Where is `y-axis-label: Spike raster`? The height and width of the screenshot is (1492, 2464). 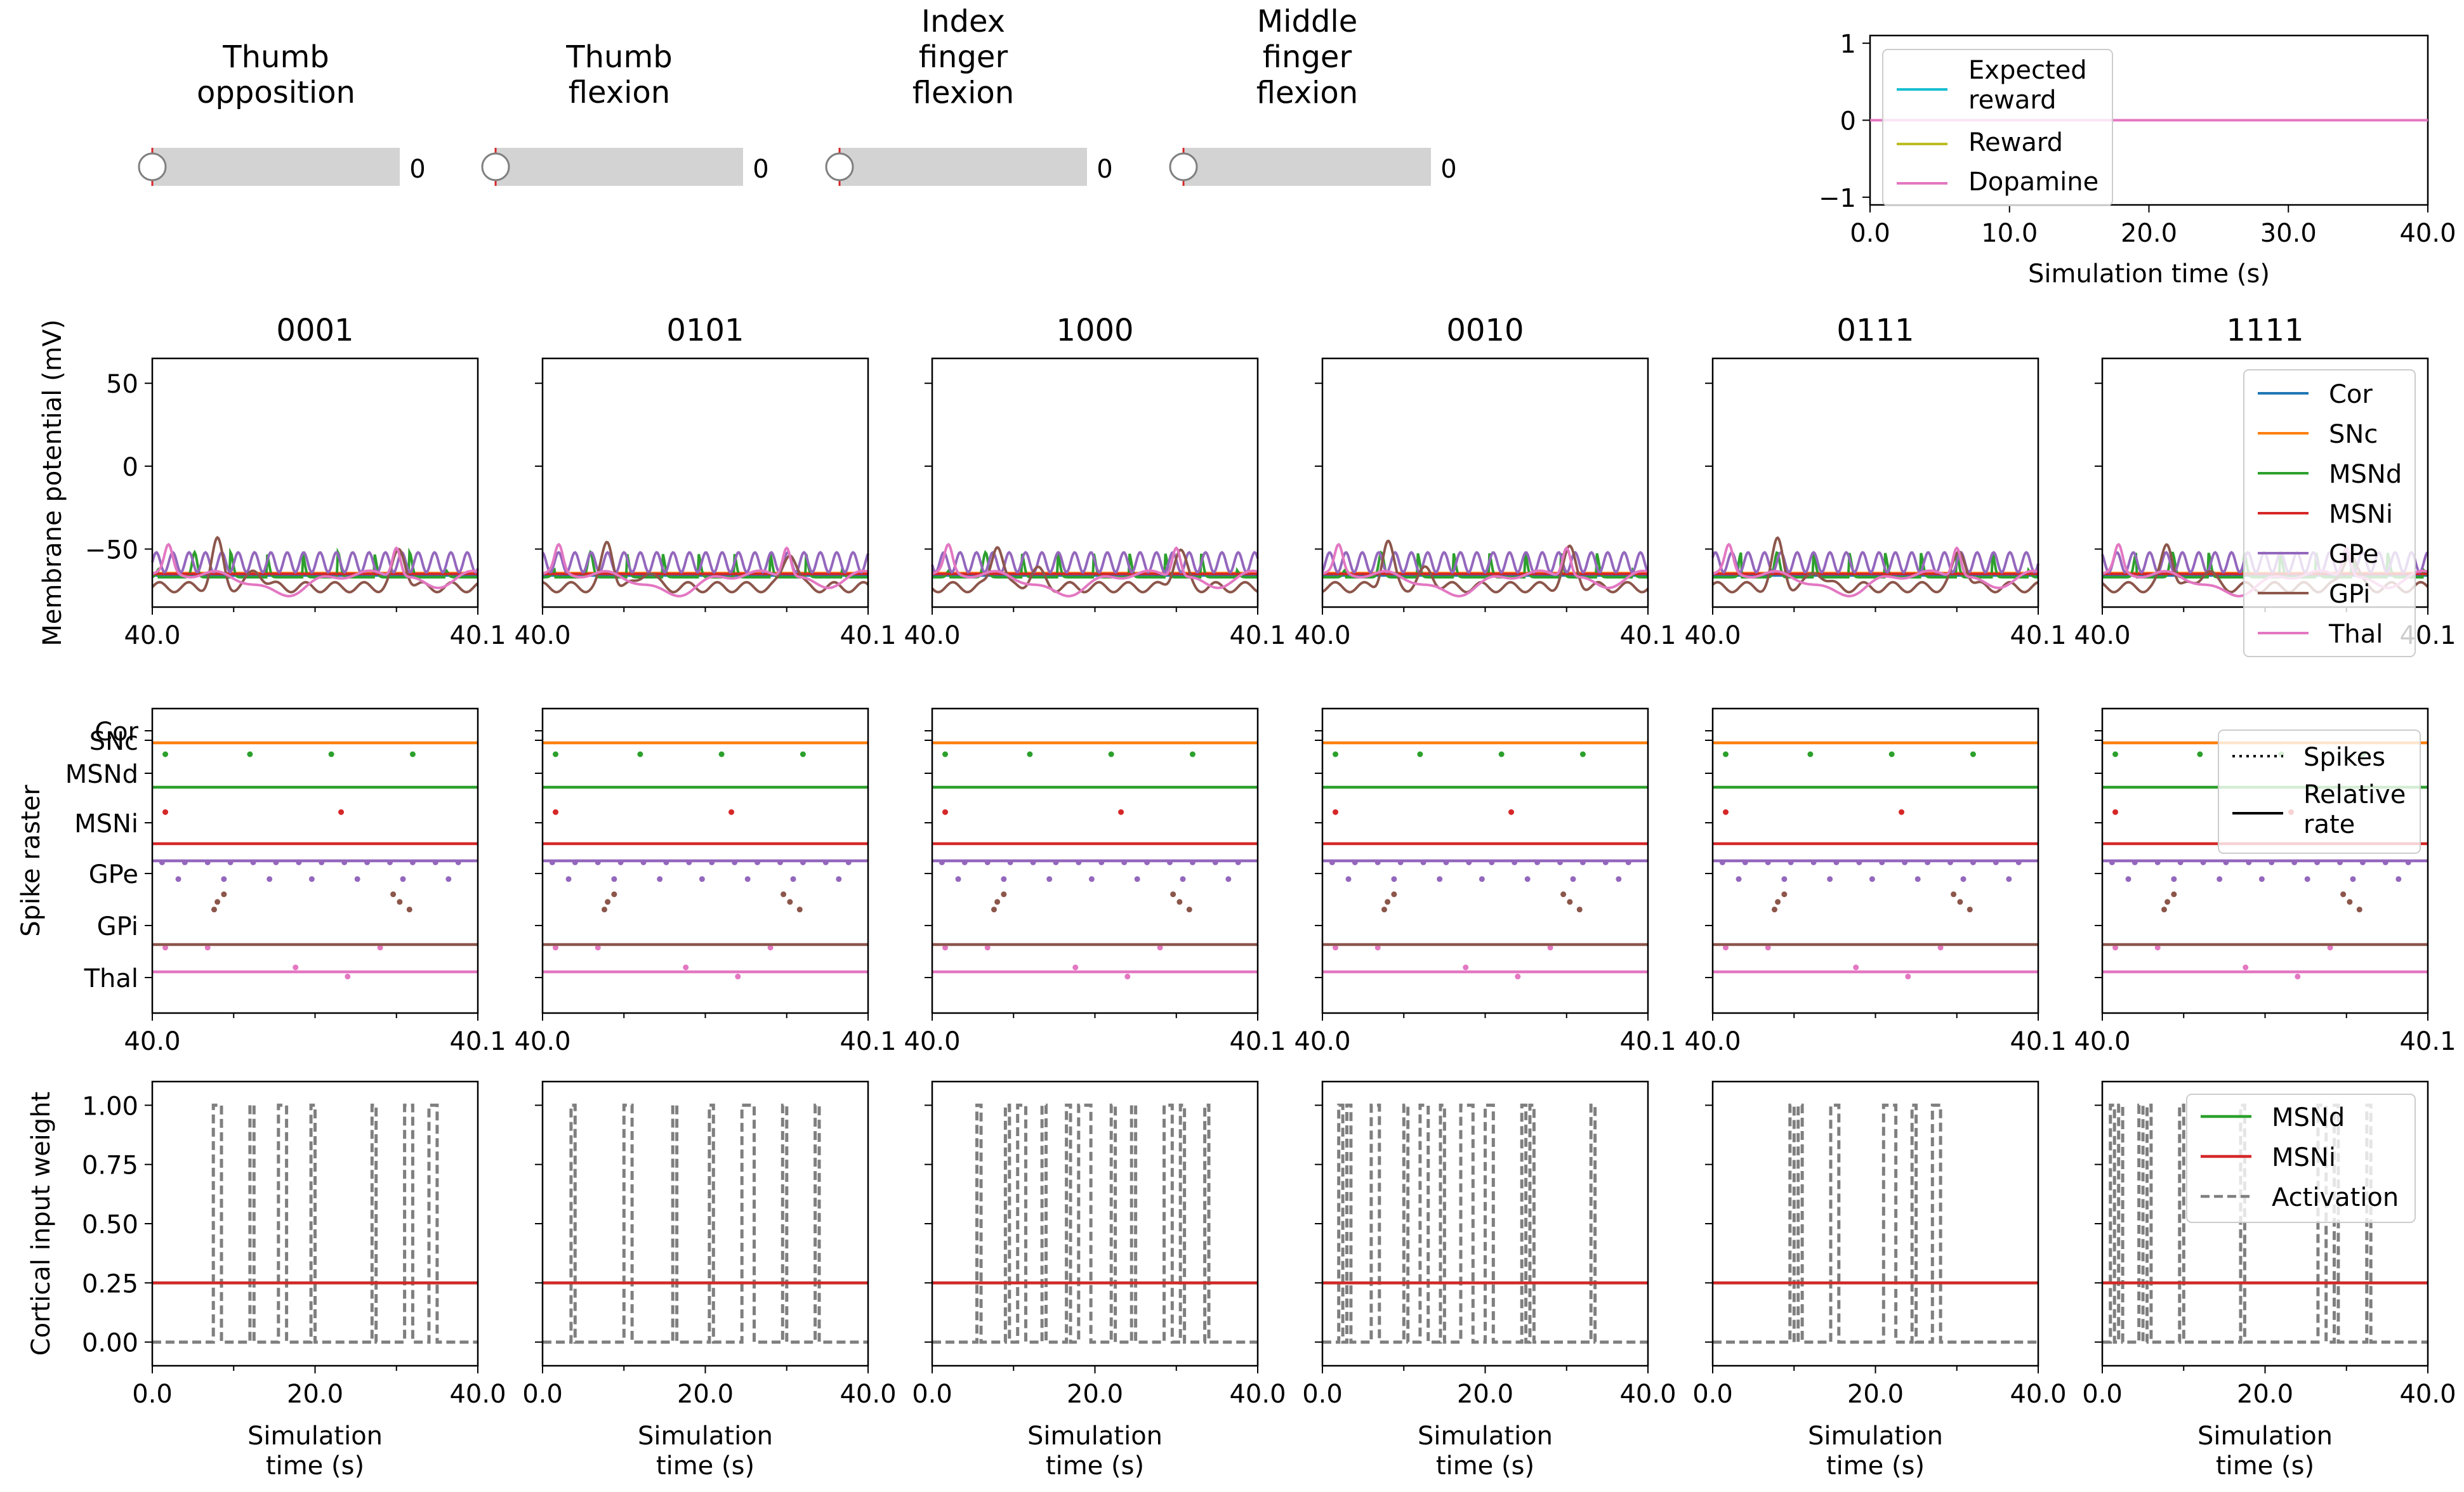 y-axis-label: Spike raster is located at coordinates (31, 861).